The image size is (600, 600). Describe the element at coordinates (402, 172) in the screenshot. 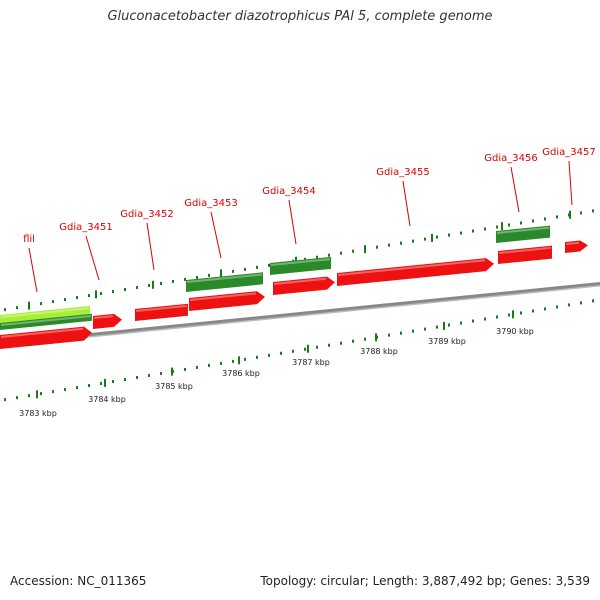

I see `gene-label: Gdia_3455` at that location.